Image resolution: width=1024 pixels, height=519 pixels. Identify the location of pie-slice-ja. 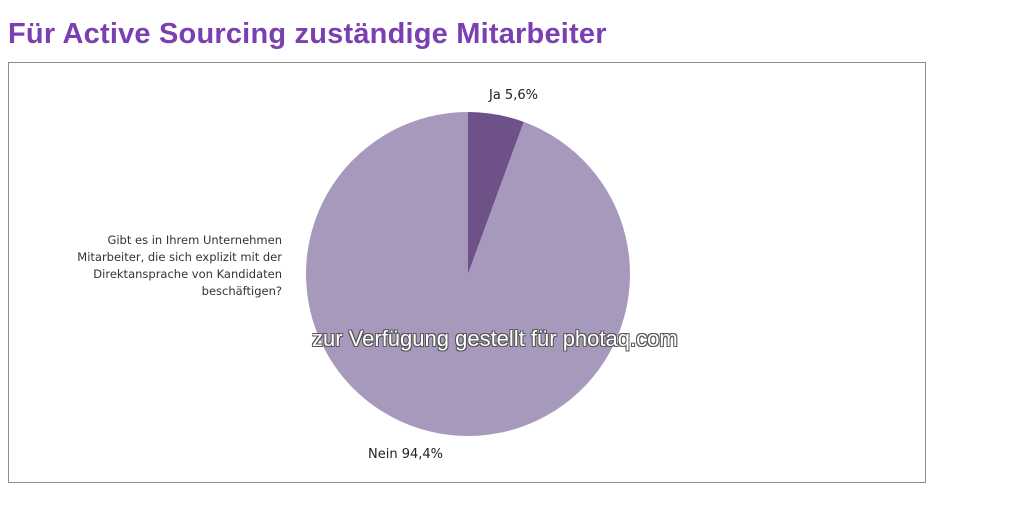
(496, 193).